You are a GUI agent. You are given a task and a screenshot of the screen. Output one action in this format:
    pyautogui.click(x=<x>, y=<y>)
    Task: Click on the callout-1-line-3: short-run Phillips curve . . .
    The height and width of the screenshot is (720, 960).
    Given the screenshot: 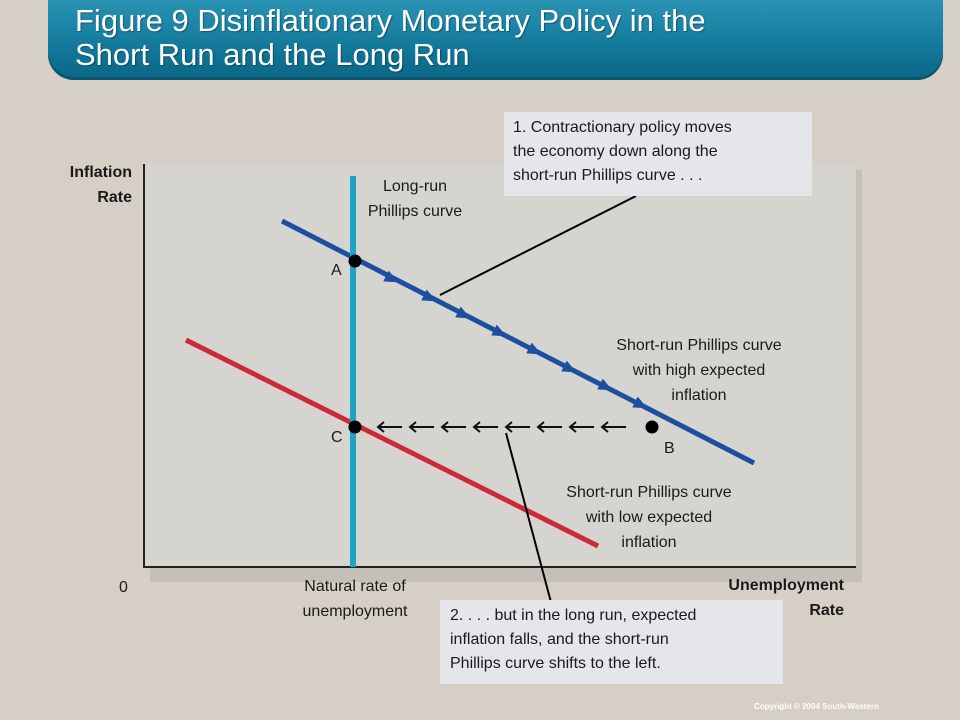 What is the action you would take?
    pyautogui.click(x=608, y=175)
    